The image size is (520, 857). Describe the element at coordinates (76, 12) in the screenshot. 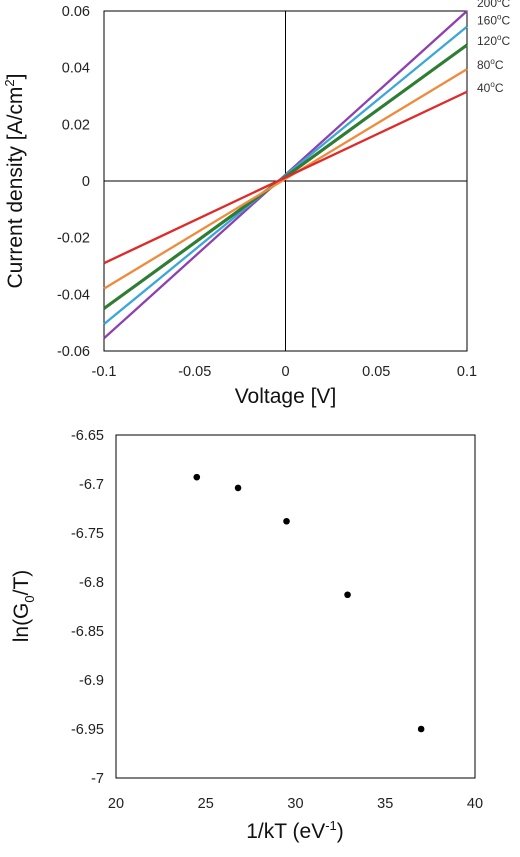

I see `iv-y-tick-label: 0.06` at that location.